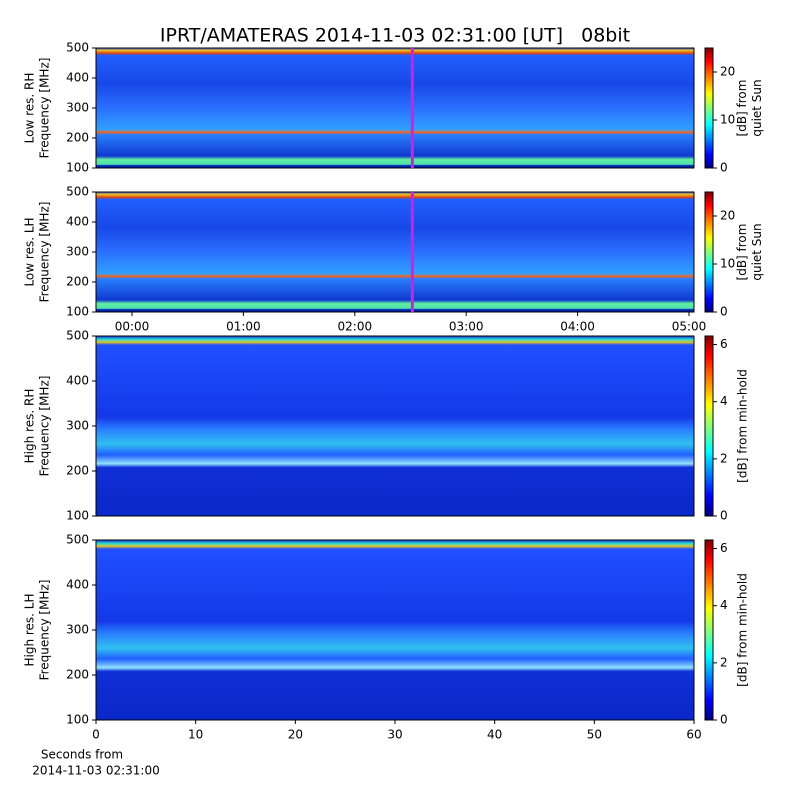 The height and width of the screenshot is (804, 800). Describe the element at coordinates (394, 735) in the screenshot. I see `x-tick-label: 30` at that location.